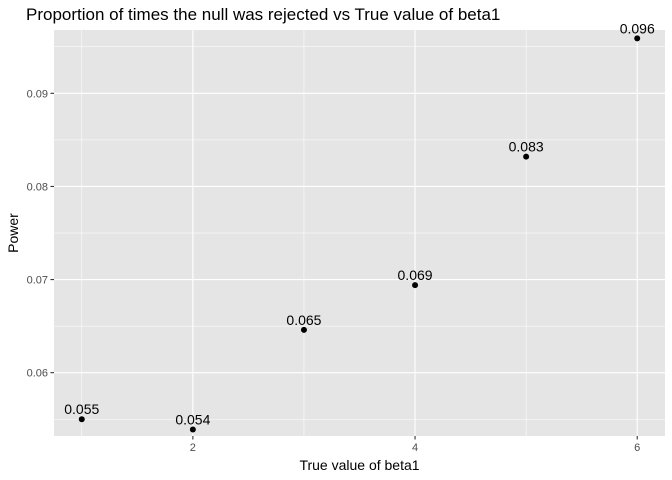 The image size is (672, 480). What do you see at coordinates (37, 94) in the screenshot?
I see `y-tick-label: 0.09` at bounding box center [37, 94].